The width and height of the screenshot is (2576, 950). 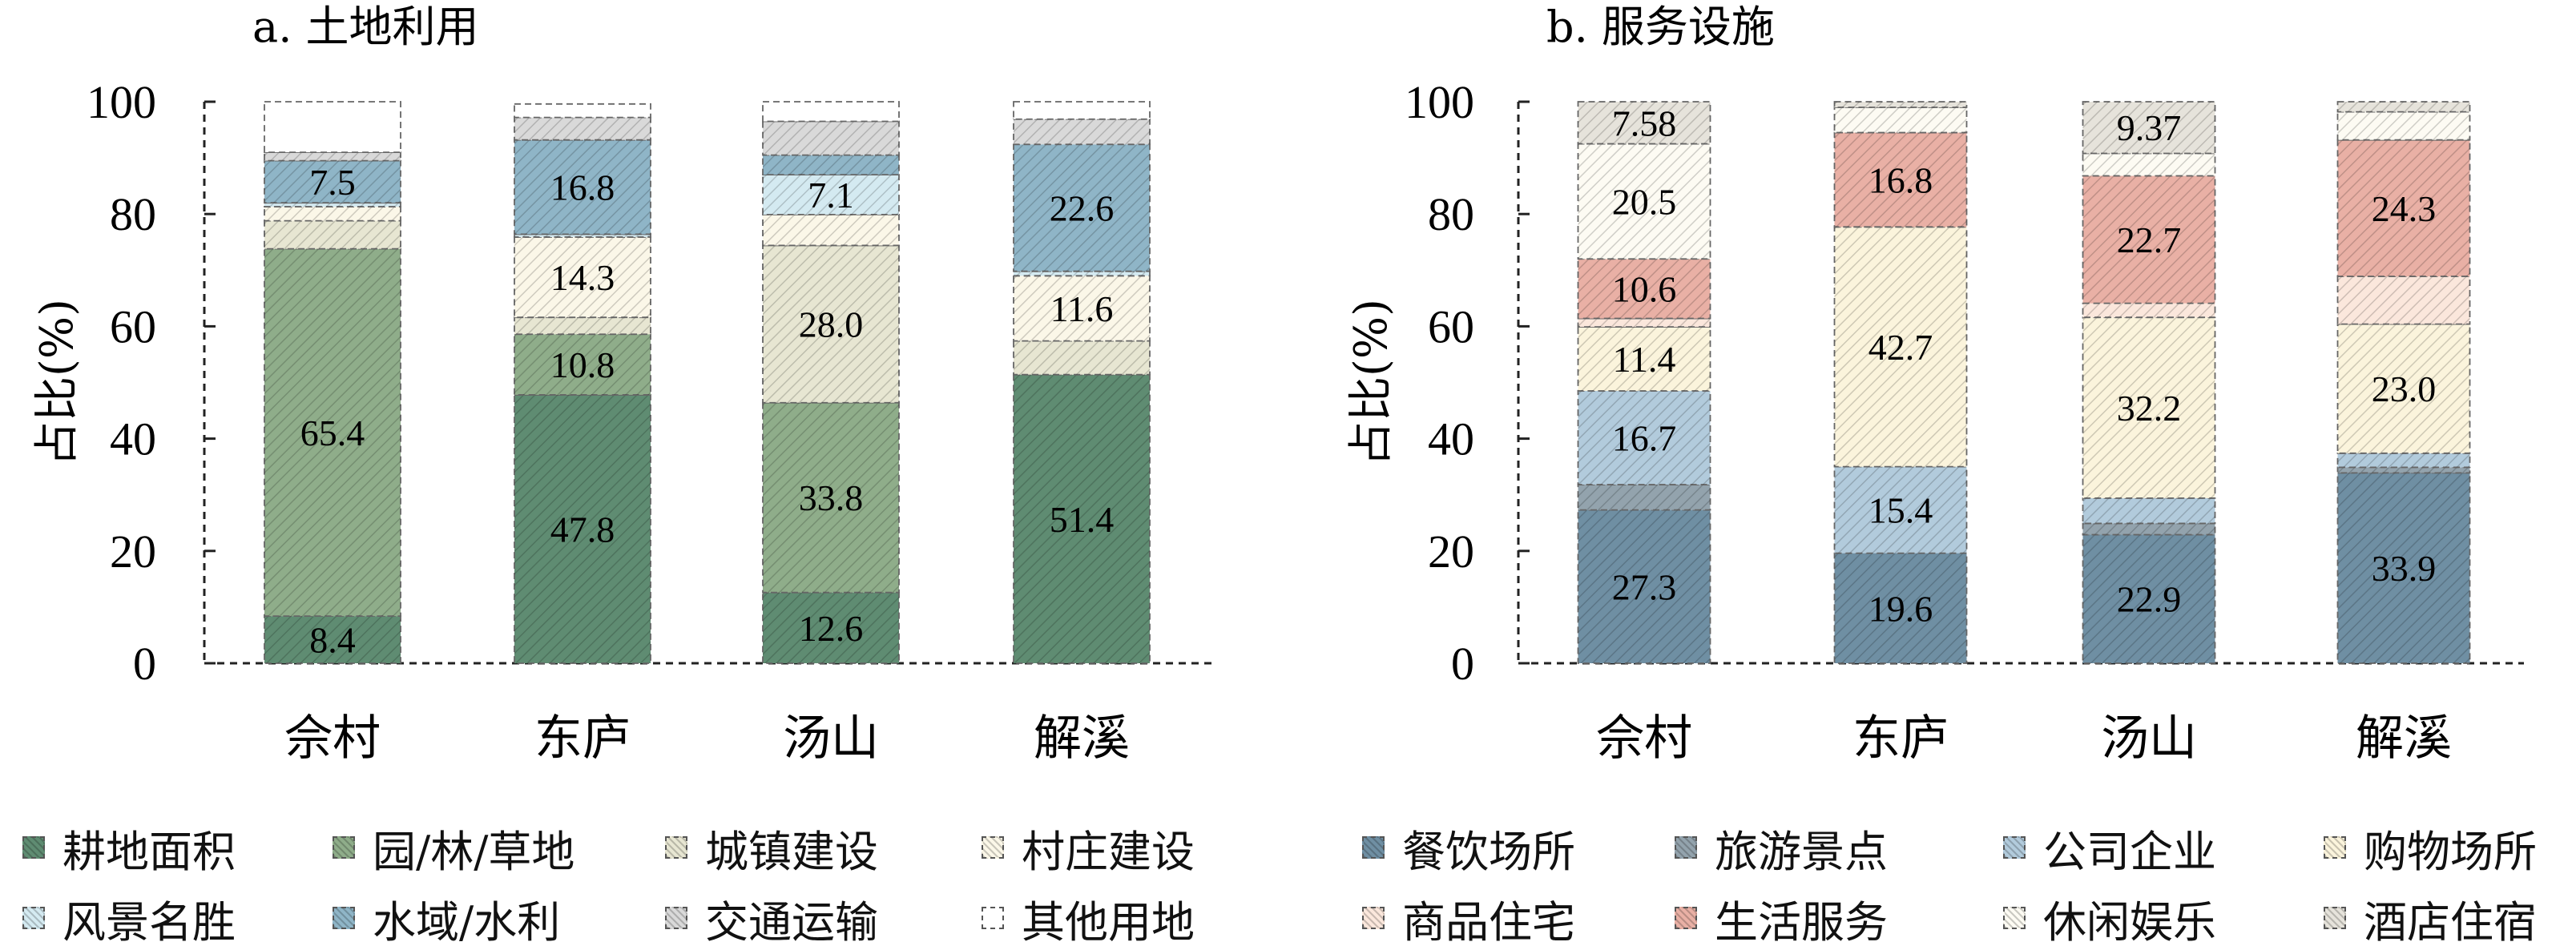 I want to click on data-label: 7.5, so click(x=332, y=182).